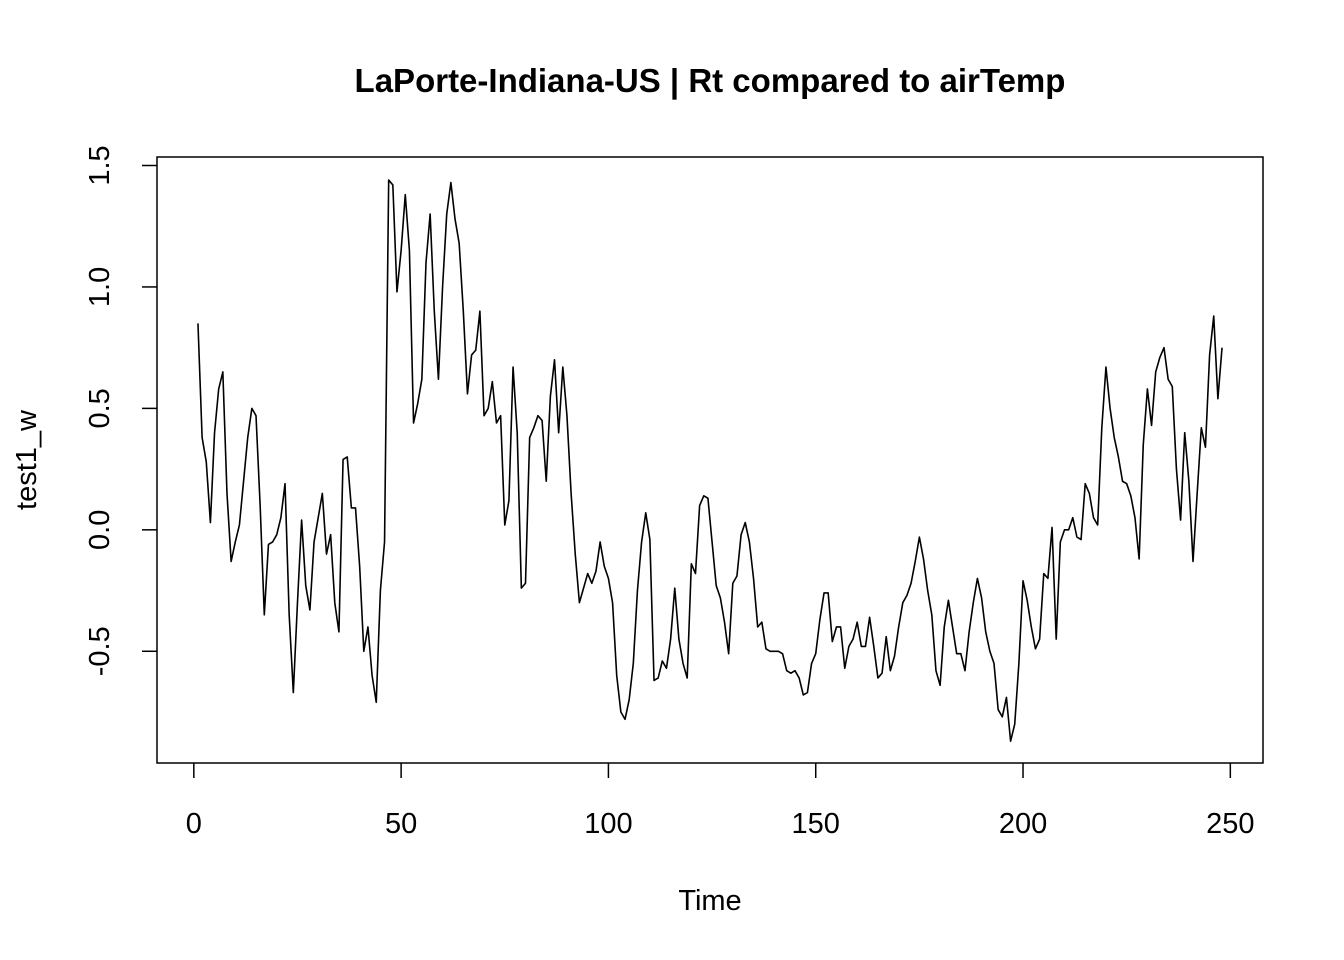 The height and width of the screenshot is (960, 1344). What do you see at coordinates (401, 824) in the screenshot?
I see `x-tick-label: 50` at bounding box center [401, 824].